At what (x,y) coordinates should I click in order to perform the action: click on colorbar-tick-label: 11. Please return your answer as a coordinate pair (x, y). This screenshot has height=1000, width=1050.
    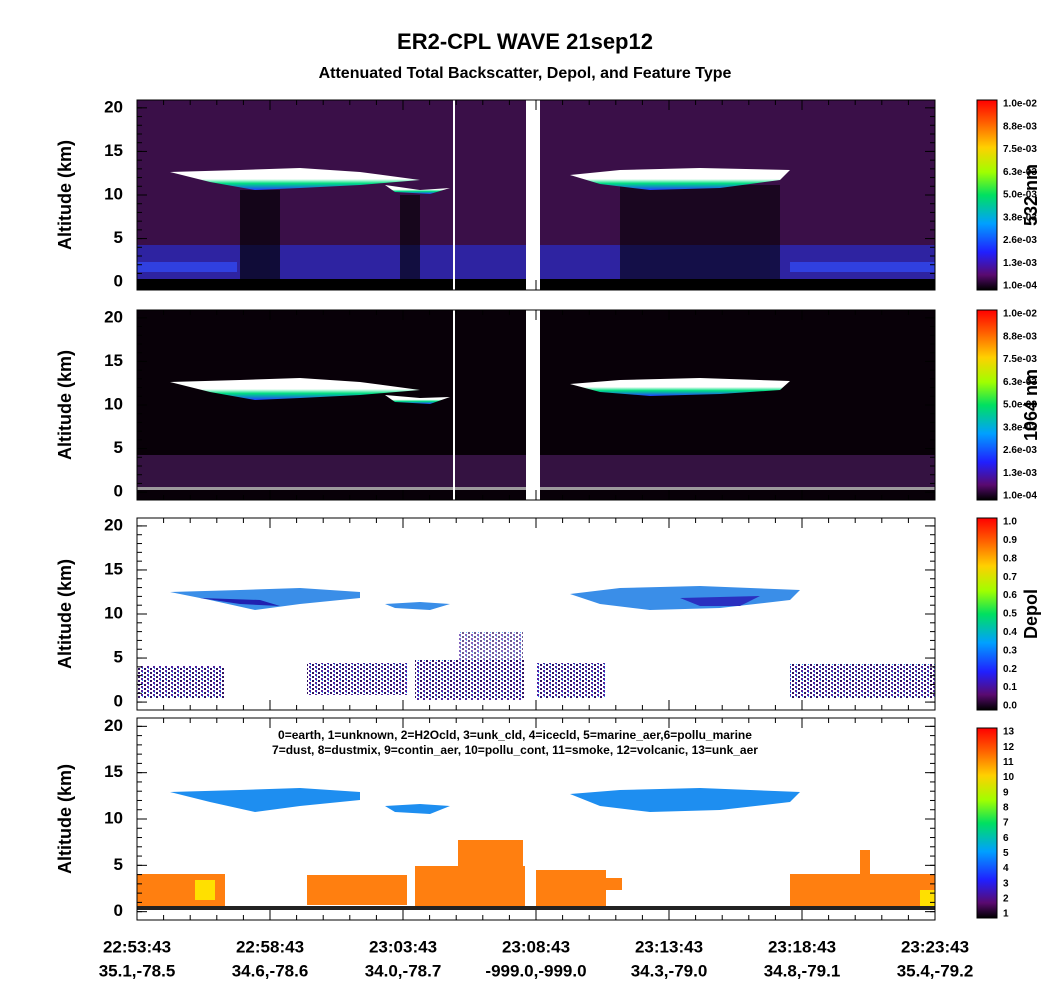
    Looking at the image, I should click on (1008, 762).